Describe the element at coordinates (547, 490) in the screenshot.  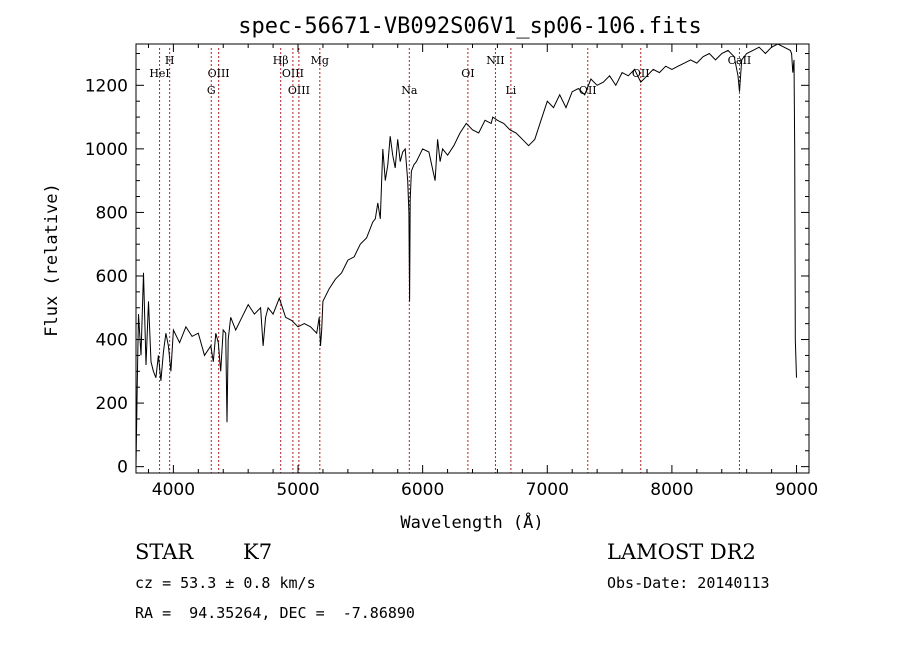
I see `x-tick-label: 7000` at that location.